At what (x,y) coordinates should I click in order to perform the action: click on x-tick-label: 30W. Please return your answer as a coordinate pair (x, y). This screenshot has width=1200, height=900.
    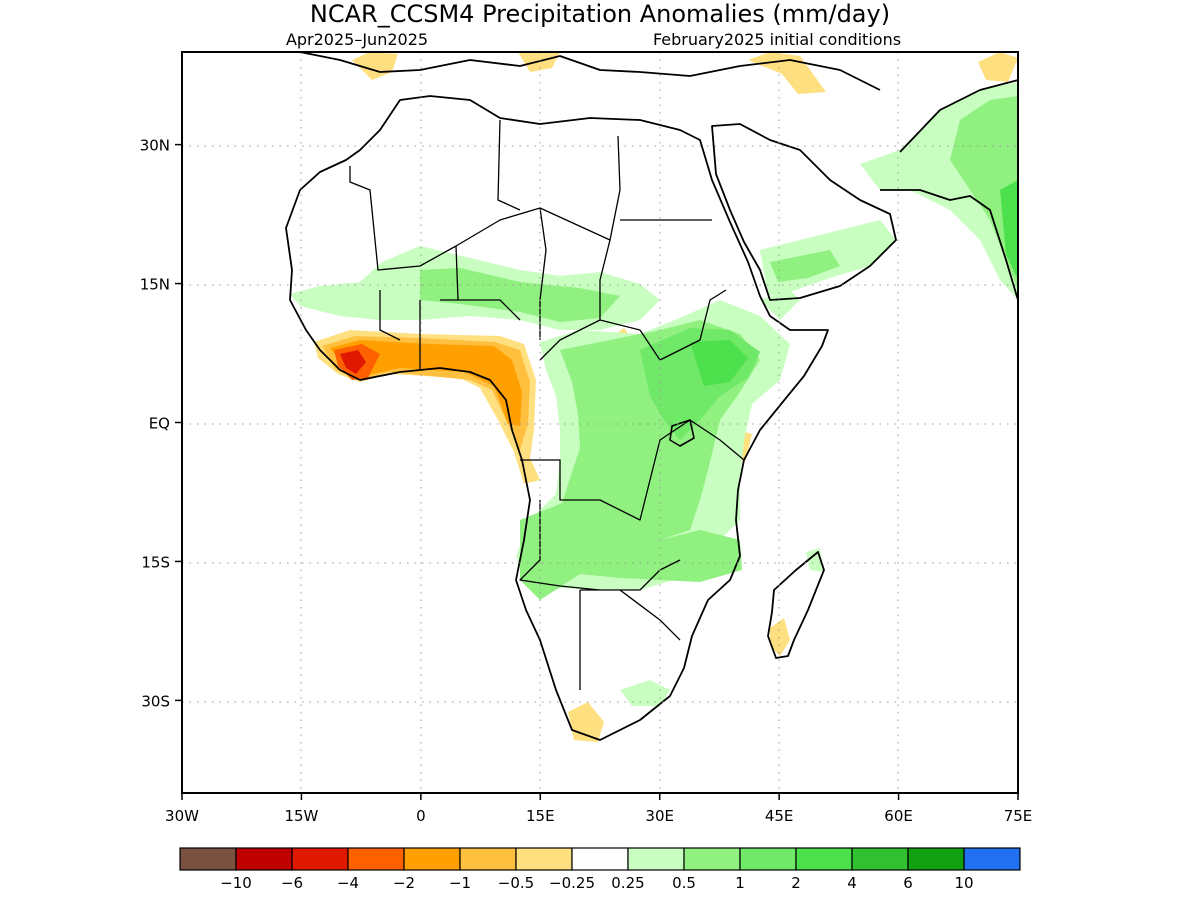
    Looking at the image, I should click on (182, 816).